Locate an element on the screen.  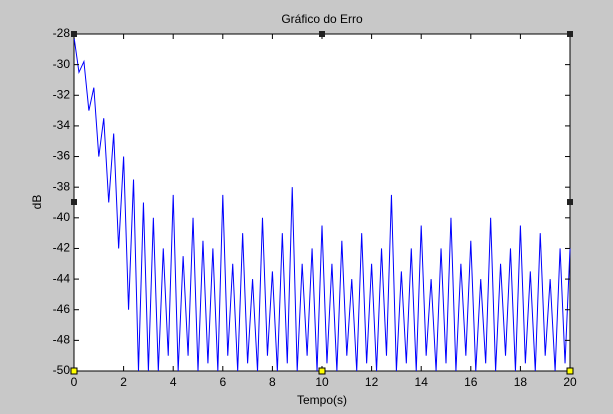
x-tick-label: 18 is located at coordinates (521, 382).